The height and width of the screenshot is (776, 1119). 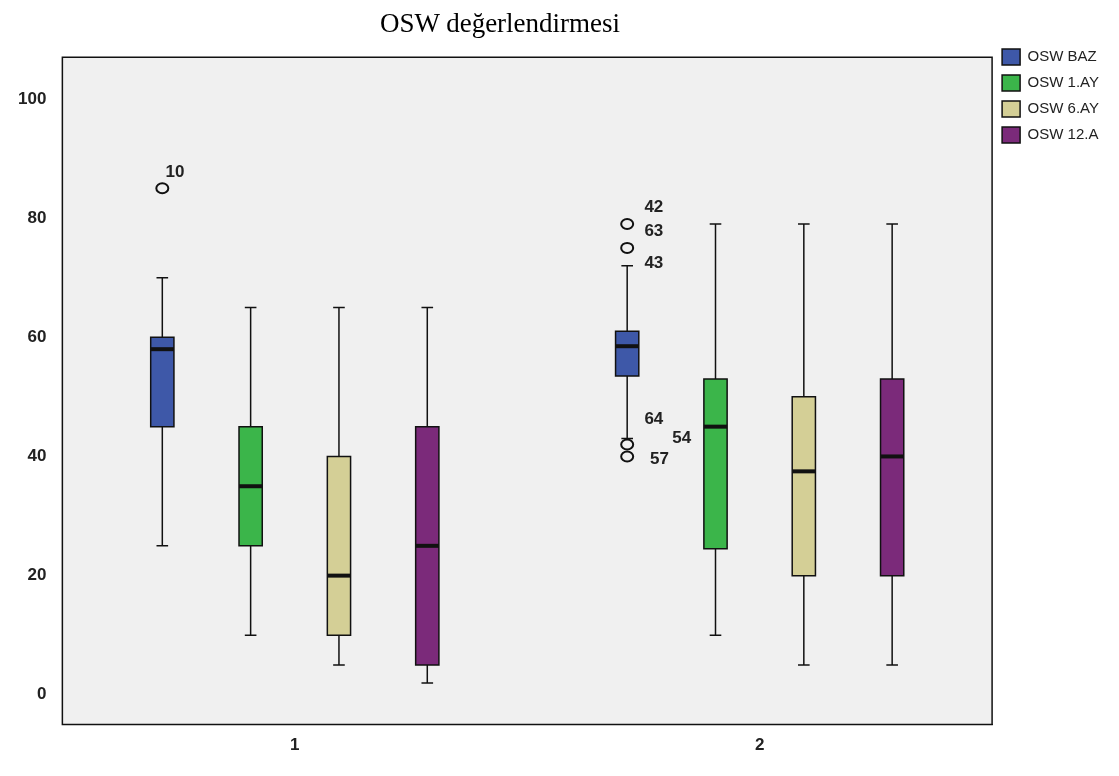 What do you see at coordinates (654, 263) in the screenshot?
I see `annotation: 43` at bounding box center [654, 263].